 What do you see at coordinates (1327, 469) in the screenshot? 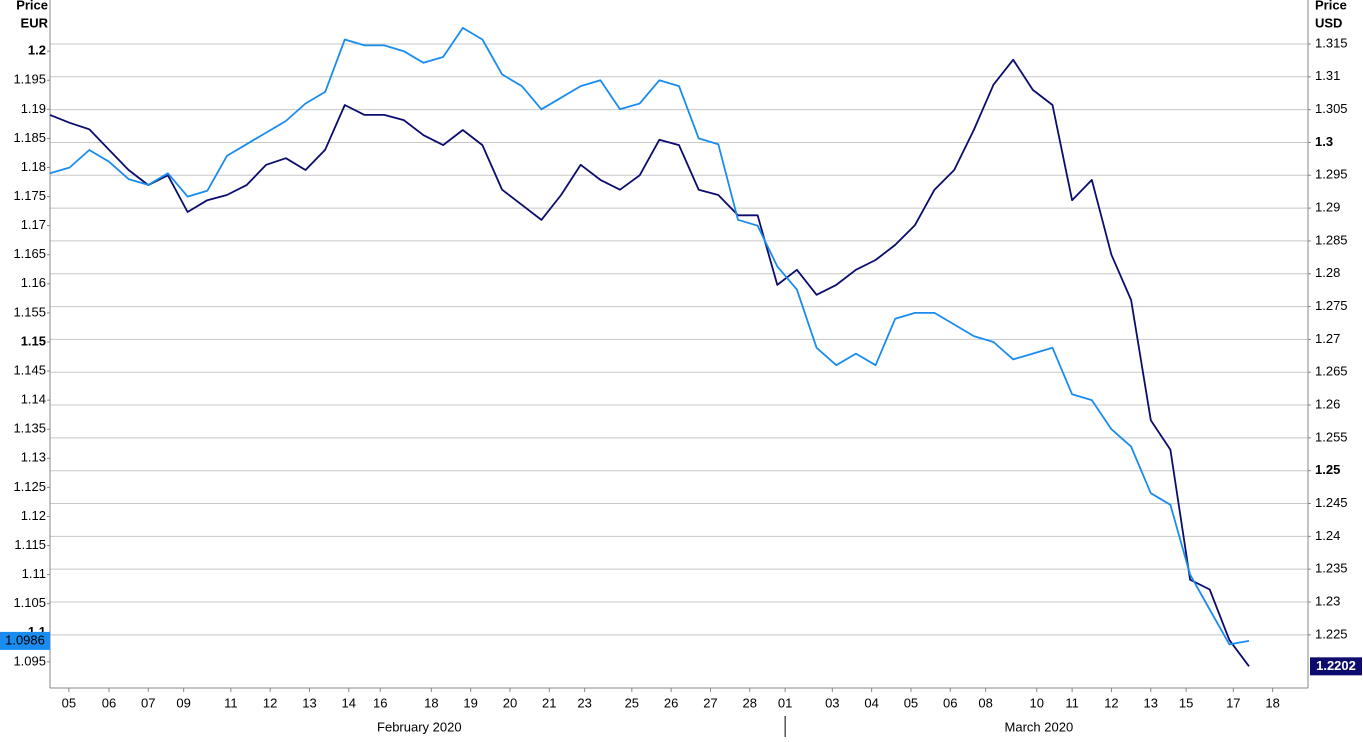
I see `y2-tick-label: 1.25` at bounding box center [1327, 469].